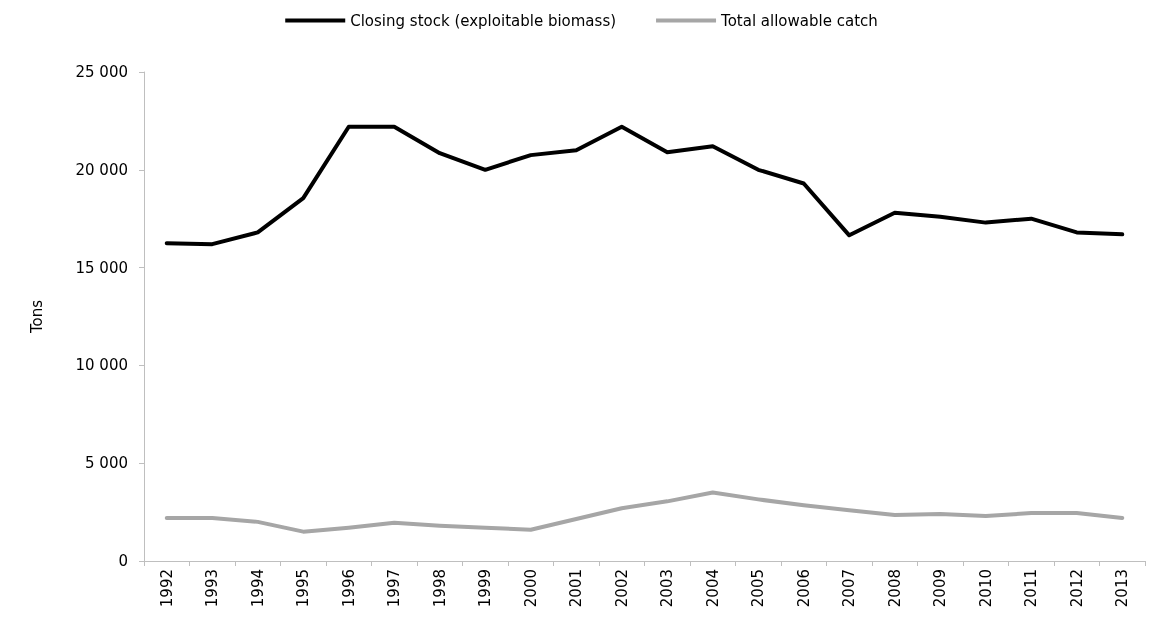  I want to click on x-tick-label: 1993, so click(212, 588).